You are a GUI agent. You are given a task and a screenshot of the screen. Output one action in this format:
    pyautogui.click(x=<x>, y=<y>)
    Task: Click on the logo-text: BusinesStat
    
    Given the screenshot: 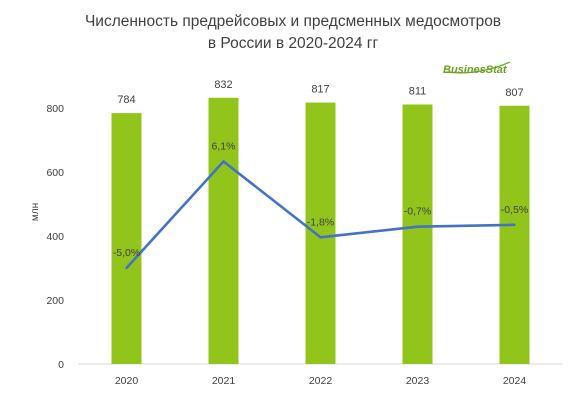 What is the action you would take?
    pyautogui.click(x=475, y=70)
    